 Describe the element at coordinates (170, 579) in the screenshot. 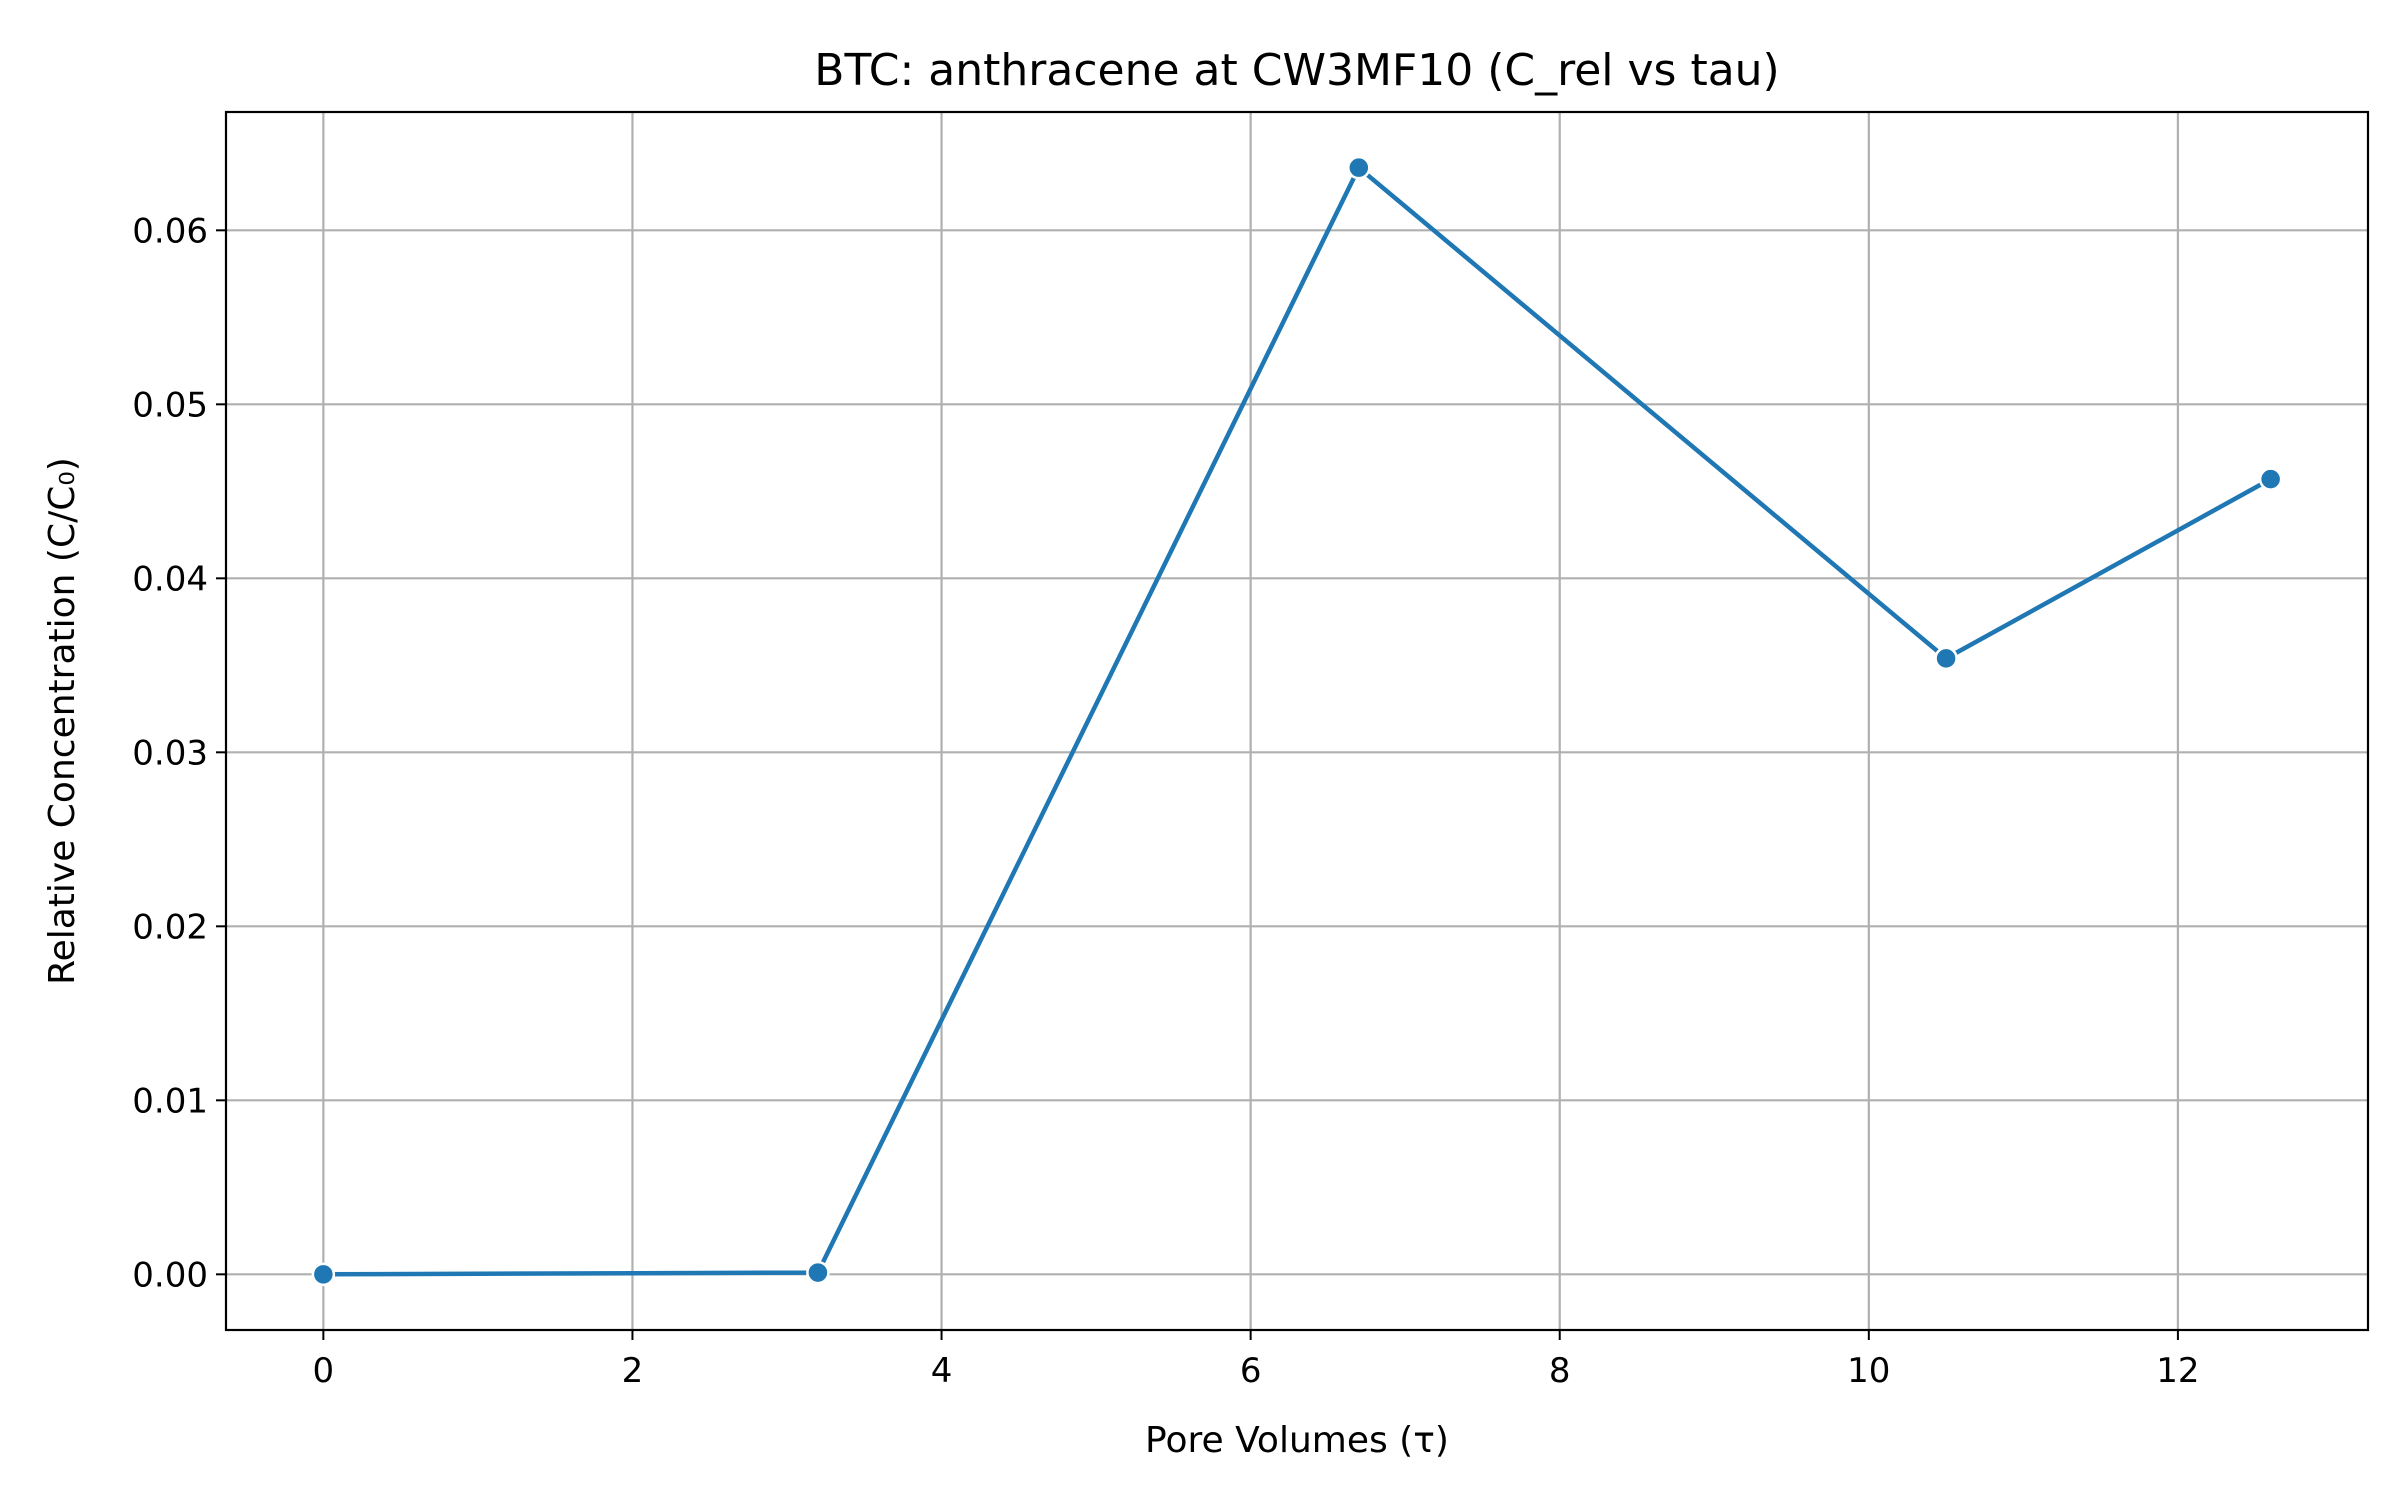

I see `y-tick-label: 0.04` at that location.